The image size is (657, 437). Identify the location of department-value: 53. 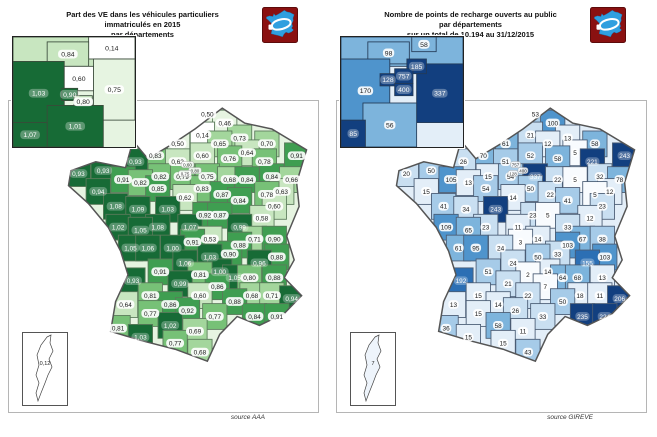
(536, 114).